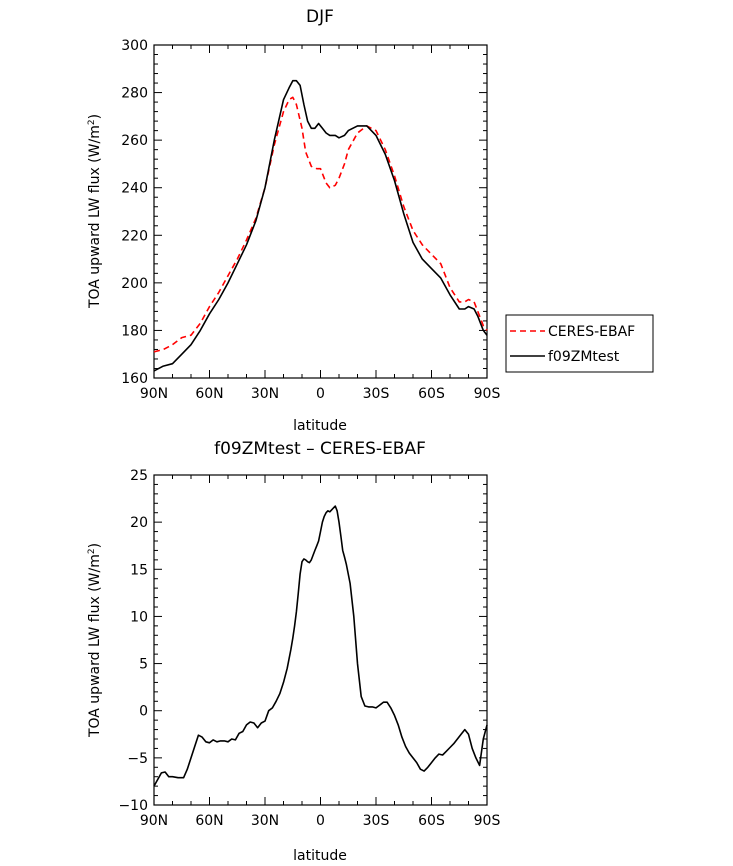  Describe the element at coordinates (320, 821) in the screenshot. I see `bottom-x-tick-label: 0` at that location.